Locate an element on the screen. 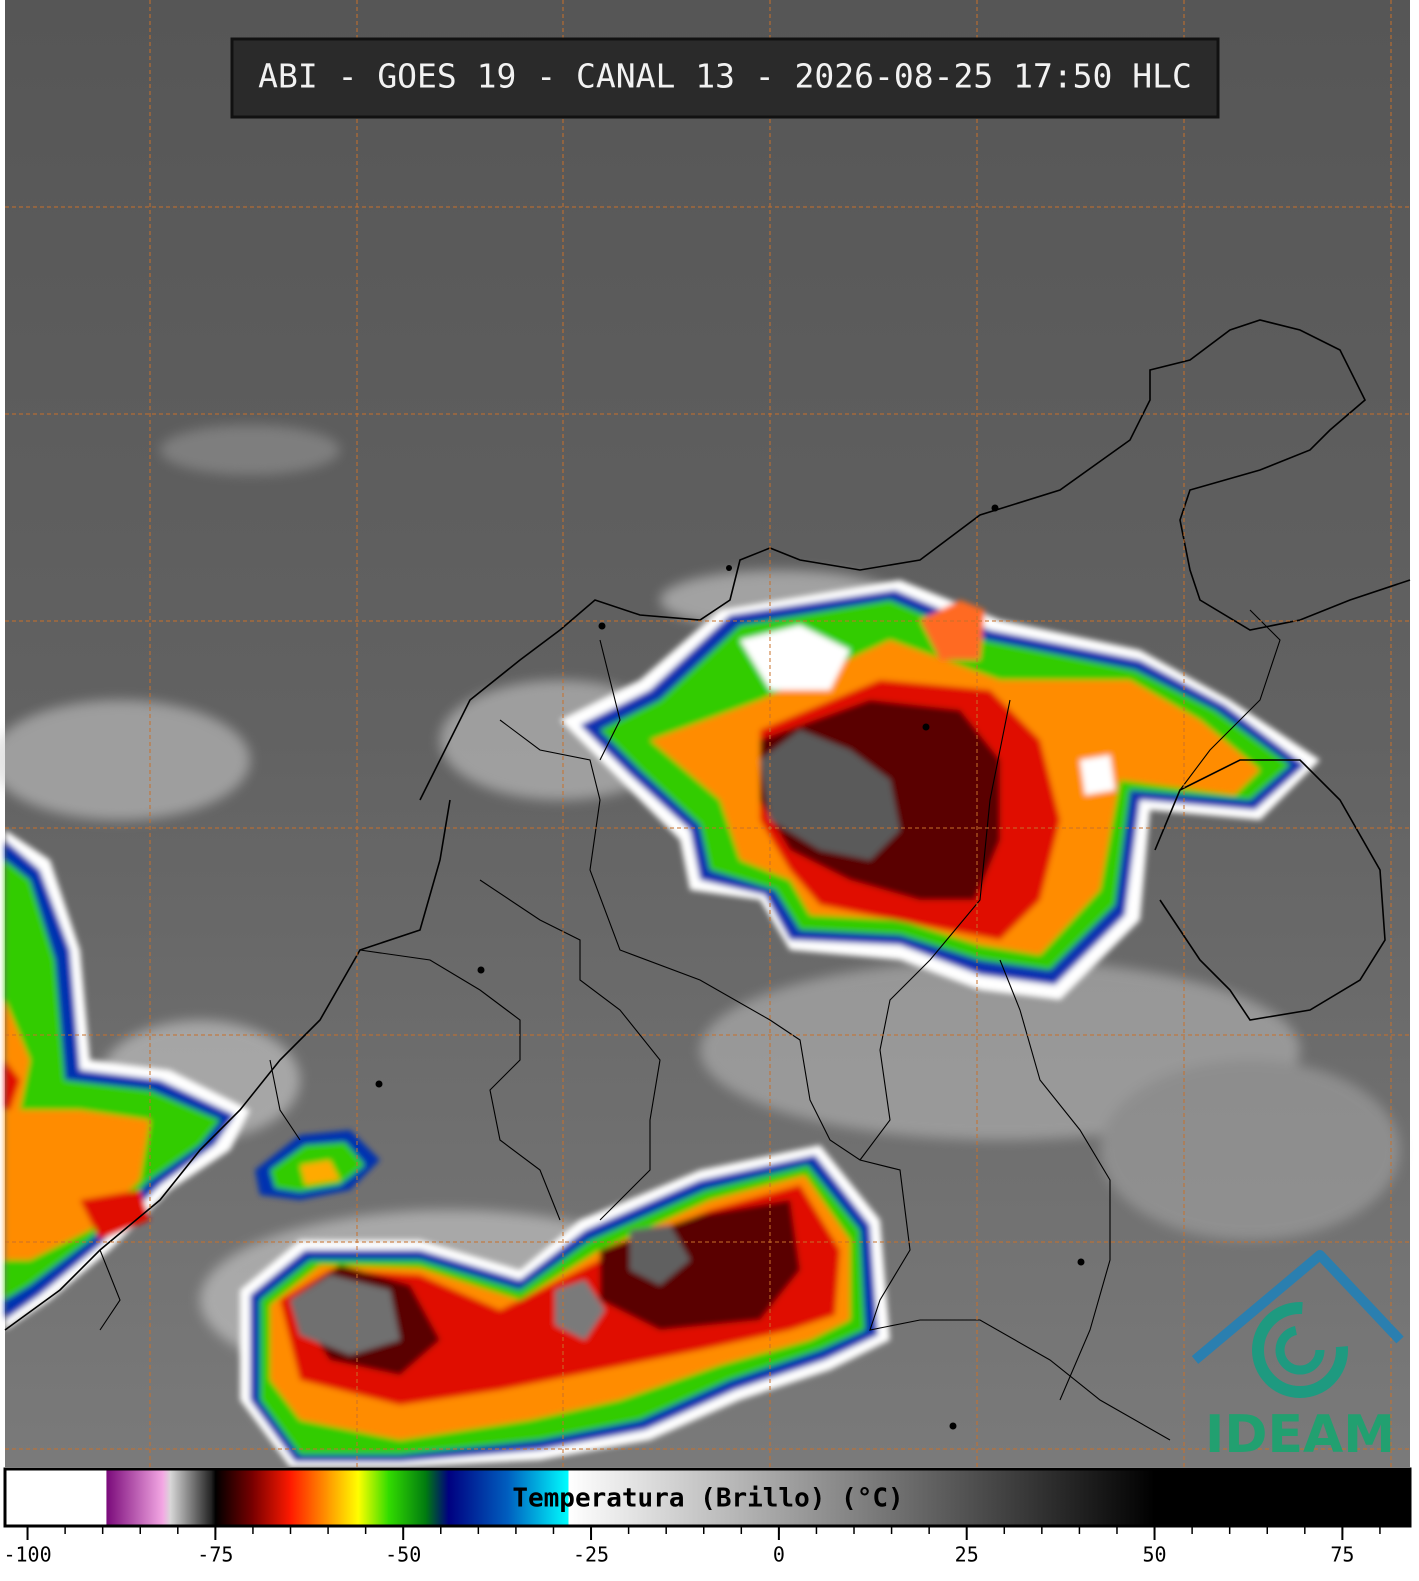  colorbar is located at coordinates (708, 1497).